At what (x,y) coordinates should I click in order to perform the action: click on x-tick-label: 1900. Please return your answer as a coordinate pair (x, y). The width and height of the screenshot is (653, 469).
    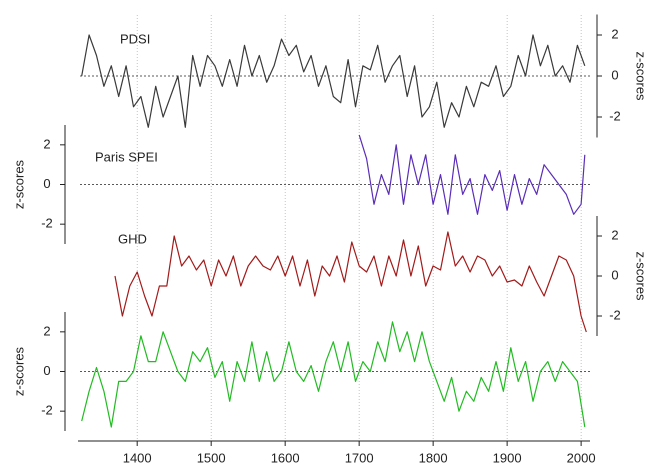
    Looking at the image, I should click on (507, 457).